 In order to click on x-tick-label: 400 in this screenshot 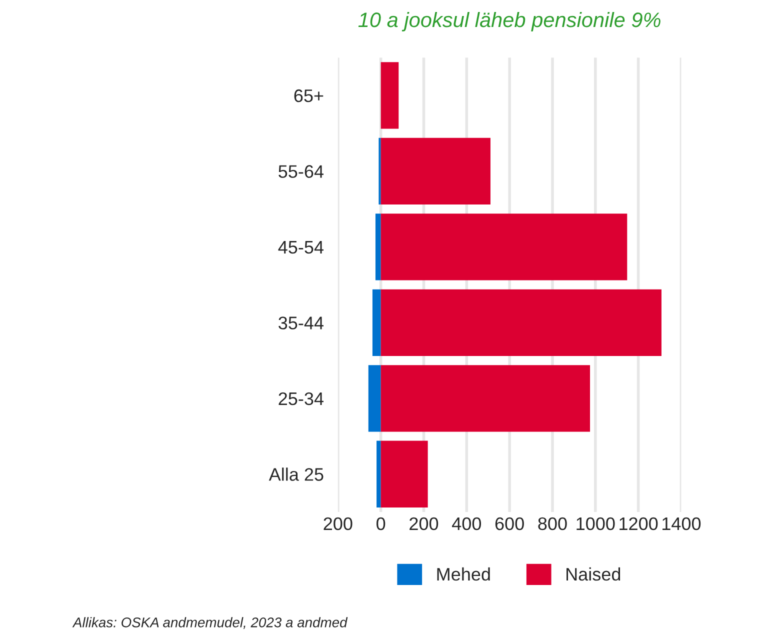, I will do `click(467, 523)`.